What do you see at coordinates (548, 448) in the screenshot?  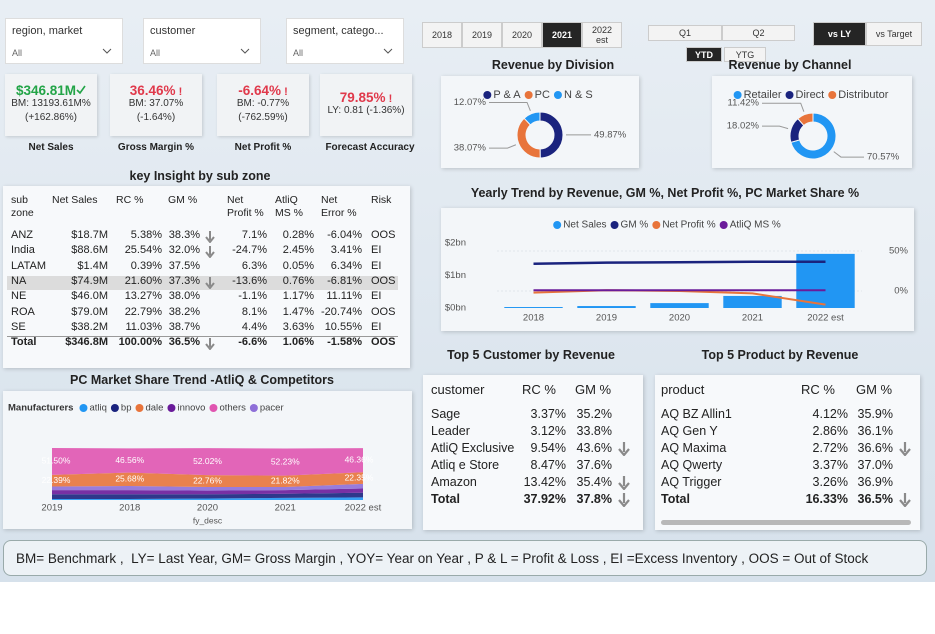 I see `table-cell: 9.54%` at bounding box center [548, 448].